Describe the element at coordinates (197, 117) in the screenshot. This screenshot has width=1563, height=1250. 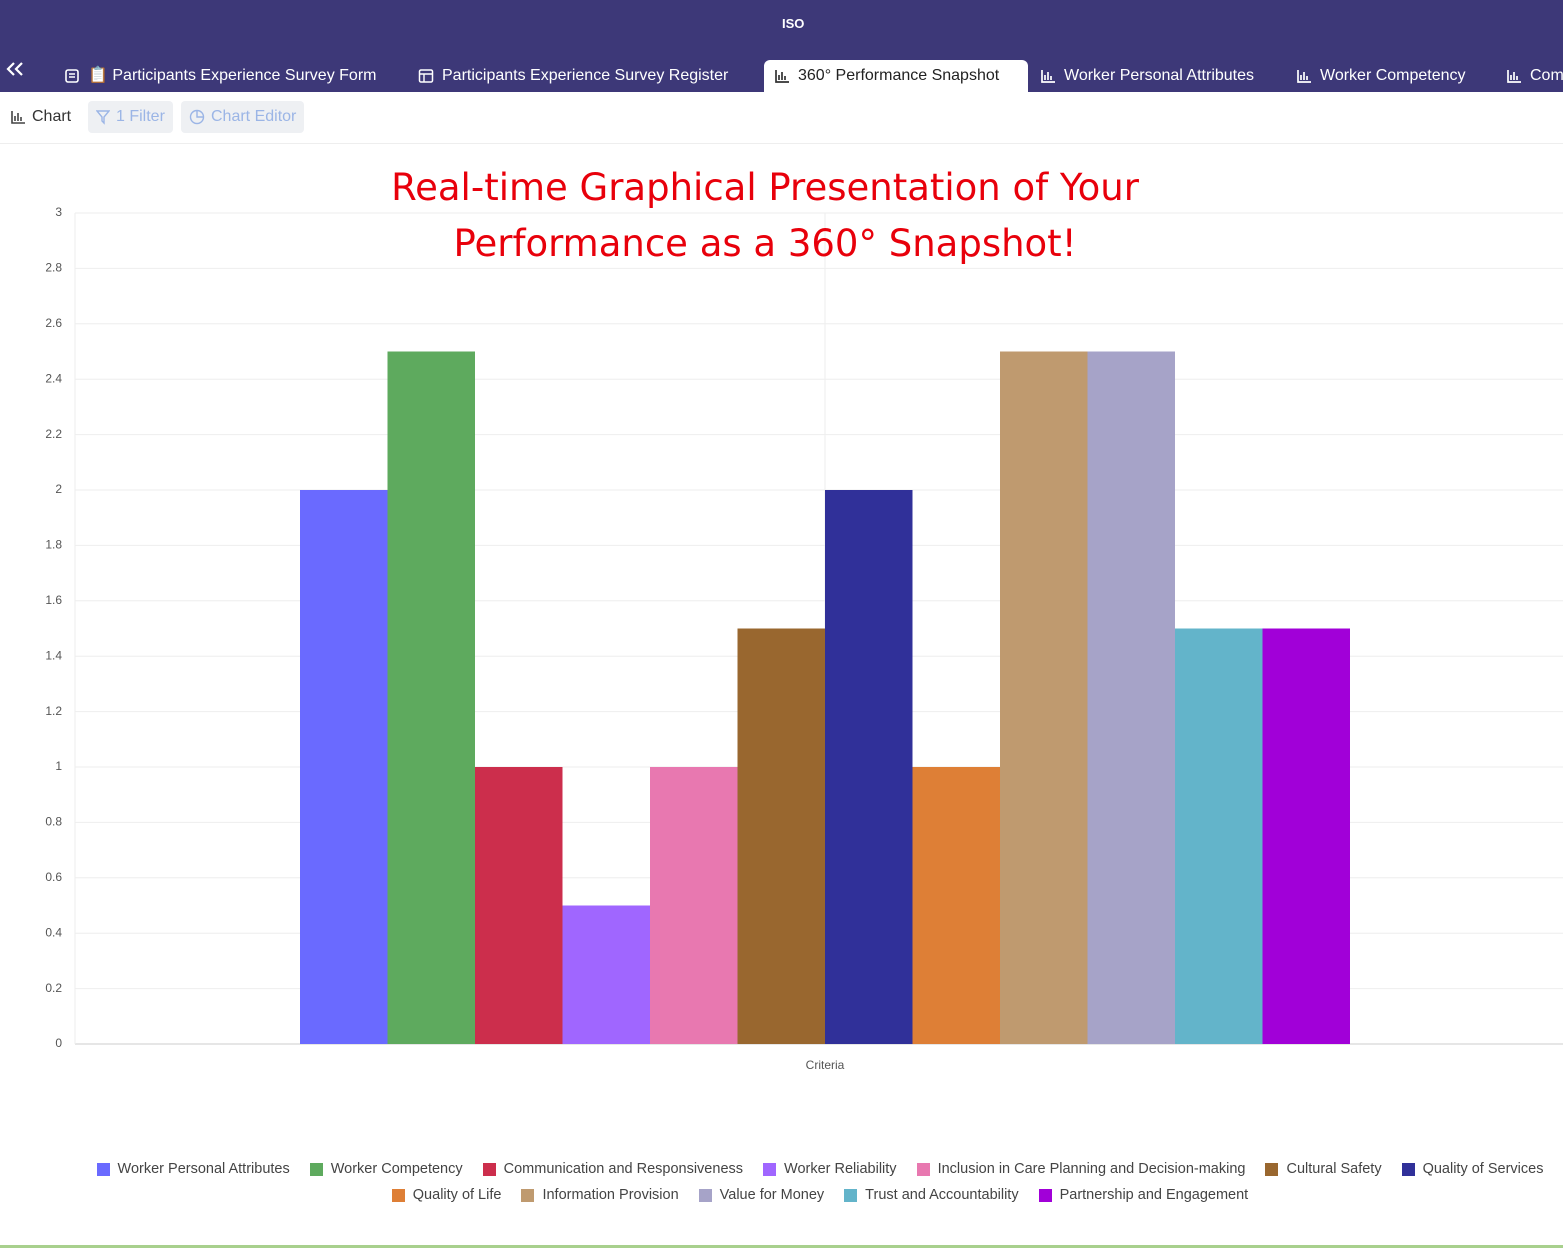
I see `editor-icon` at that location.